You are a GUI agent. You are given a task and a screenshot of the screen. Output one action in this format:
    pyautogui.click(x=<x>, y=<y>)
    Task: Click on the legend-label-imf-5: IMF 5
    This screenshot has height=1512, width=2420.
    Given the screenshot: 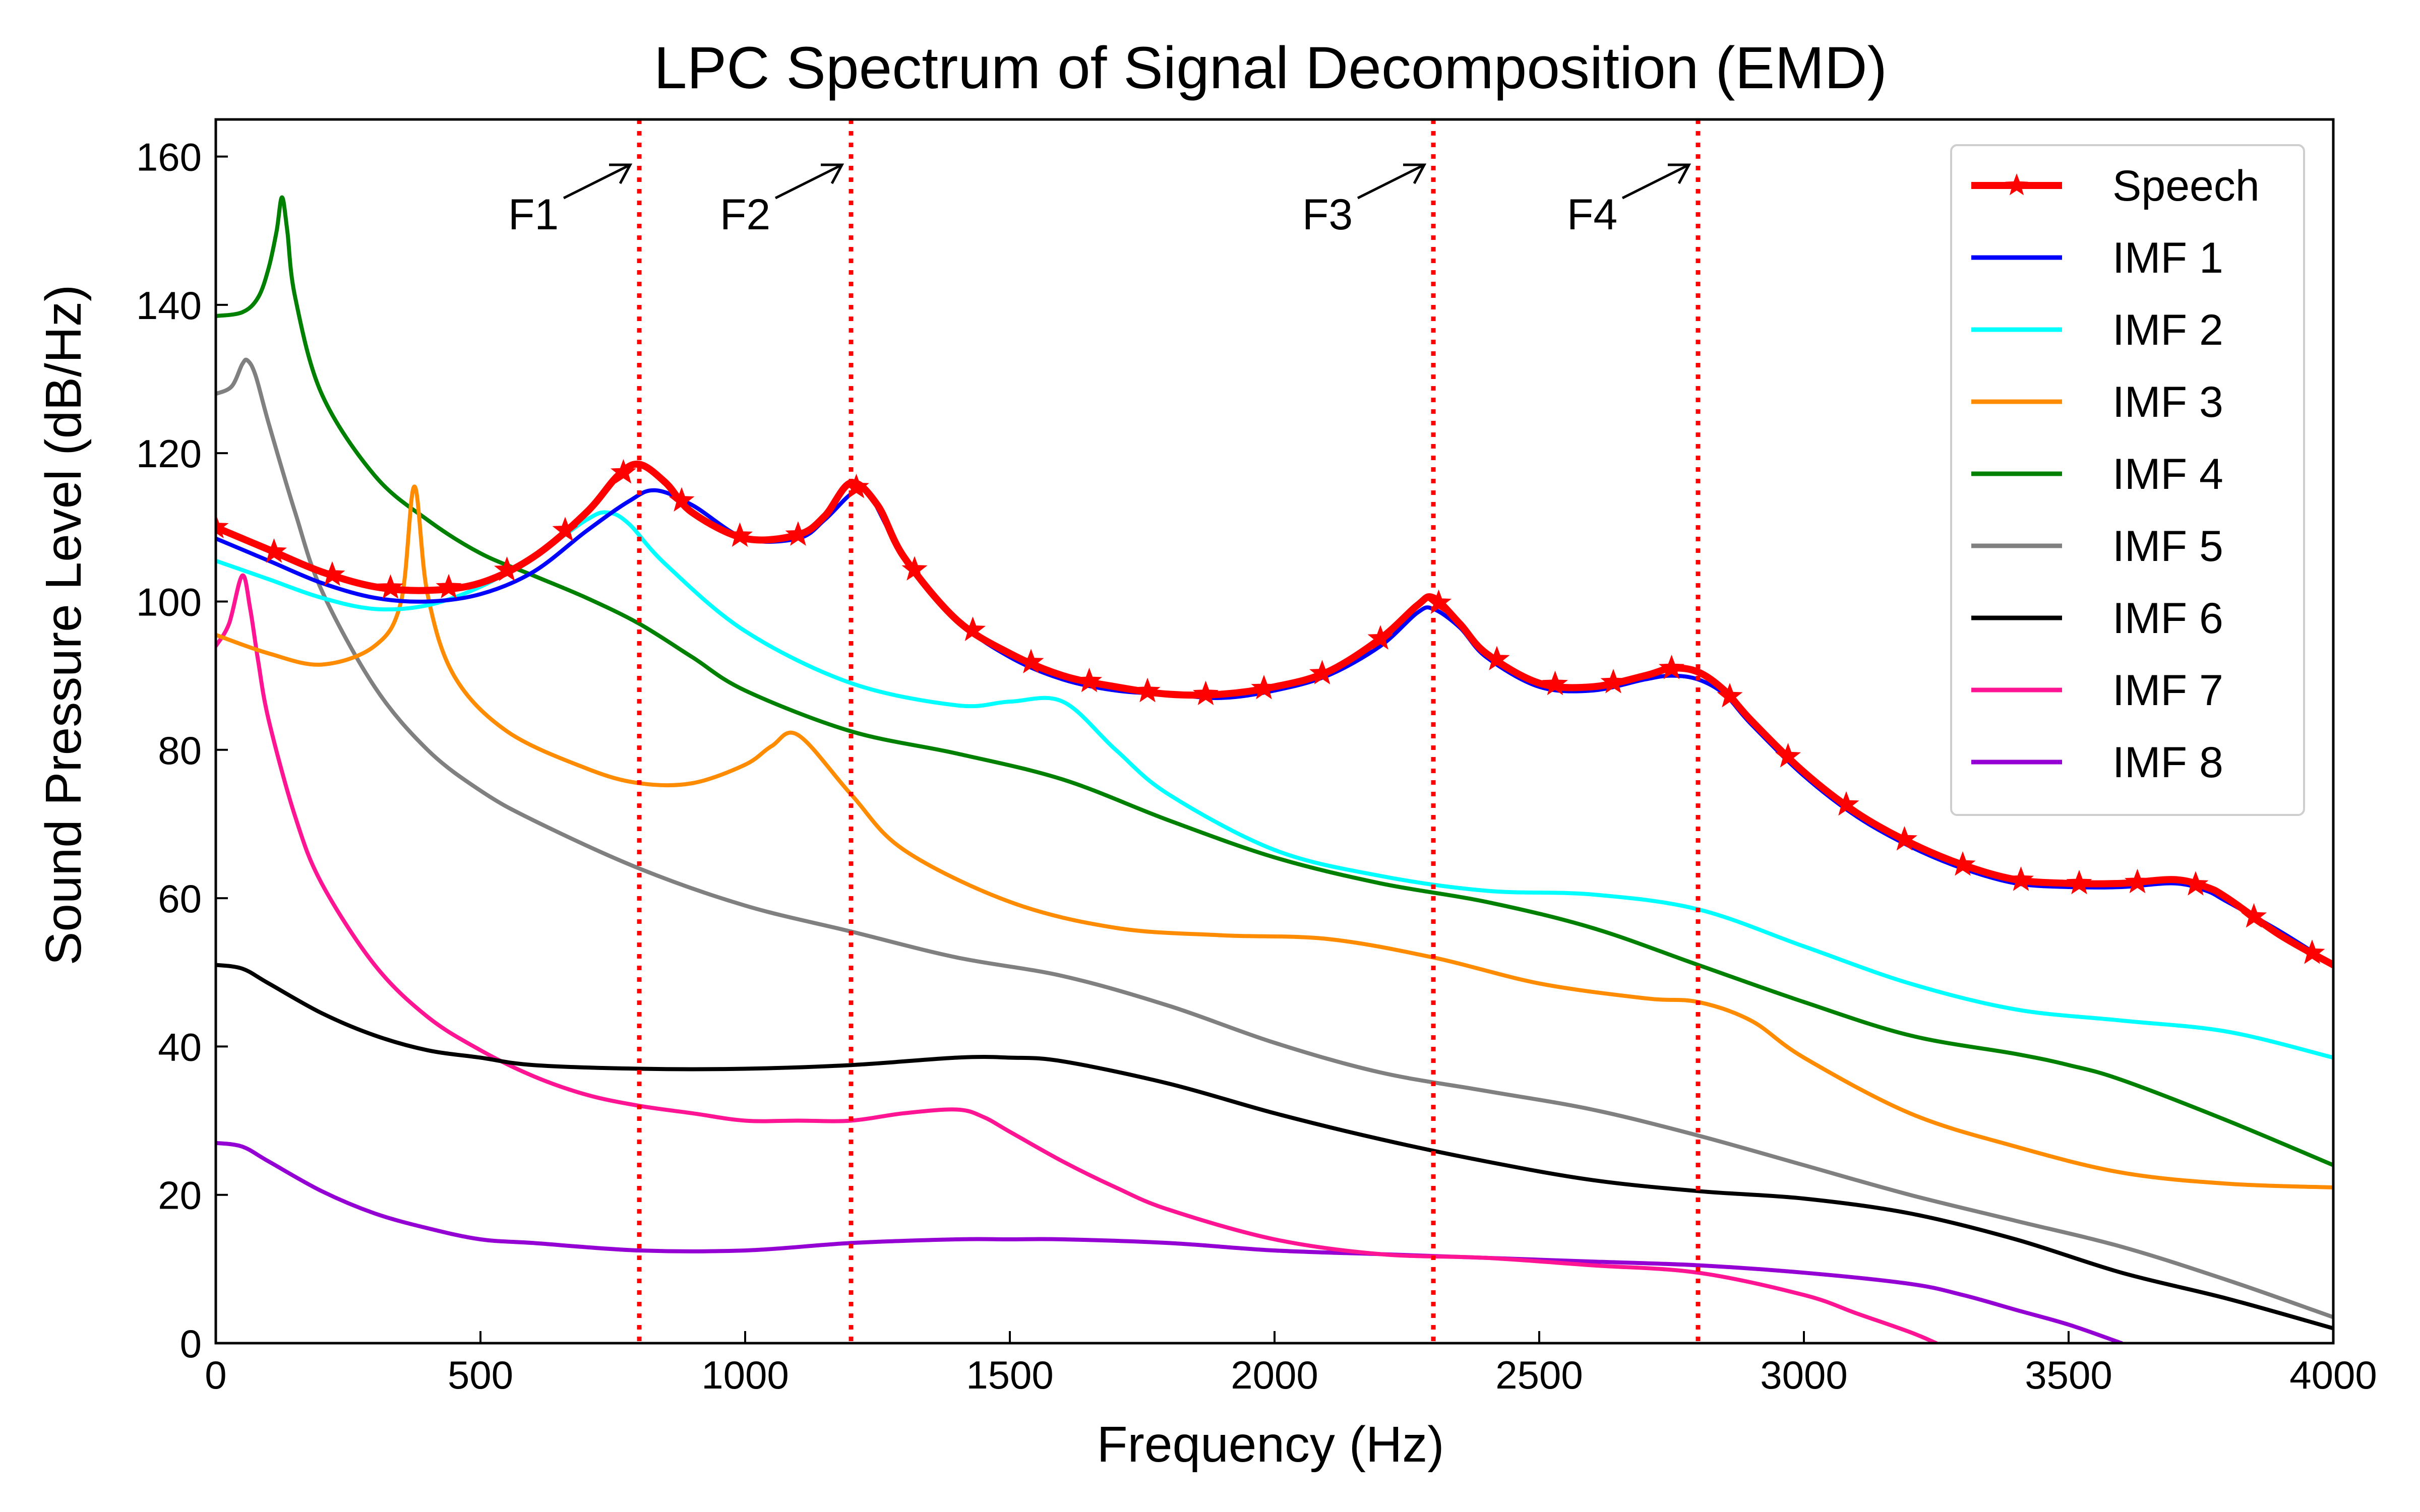 What is the action you would take?
    pyautogui.click(x=2167, y=546)
    